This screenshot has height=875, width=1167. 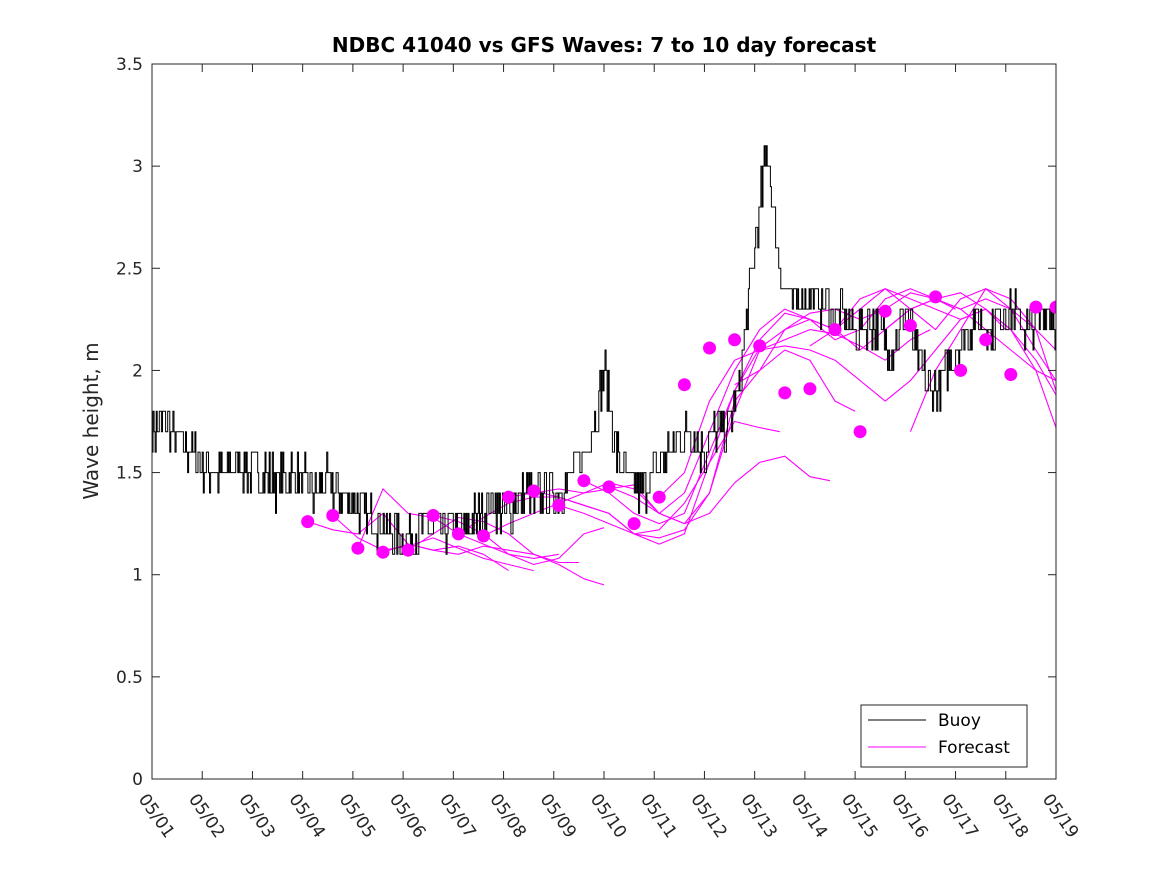 I want to click on x-tick-label: 05/15, so click(x=859, y=816).